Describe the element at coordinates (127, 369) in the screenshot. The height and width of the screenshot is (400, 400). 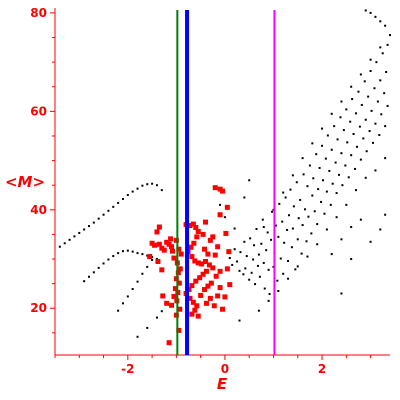
I see `x-tick-label: -2` at that location.